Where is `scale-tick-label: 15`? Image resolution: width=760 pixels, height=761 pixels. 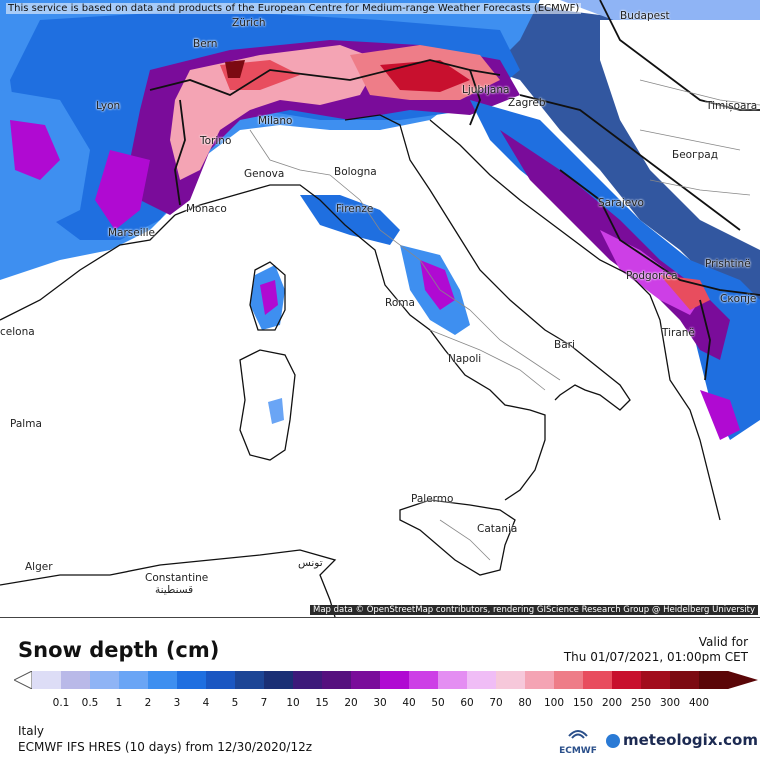 scale-tick-label: 15 is located at coordinates (322, 703).